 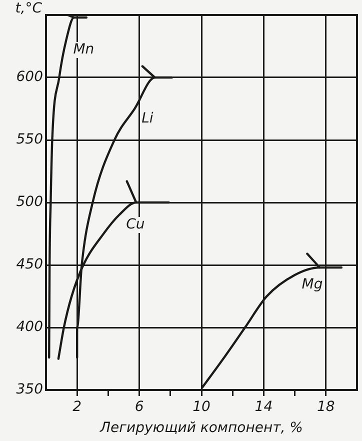 I want to click on y-tick-label: 600, so click(x=30, y=77).